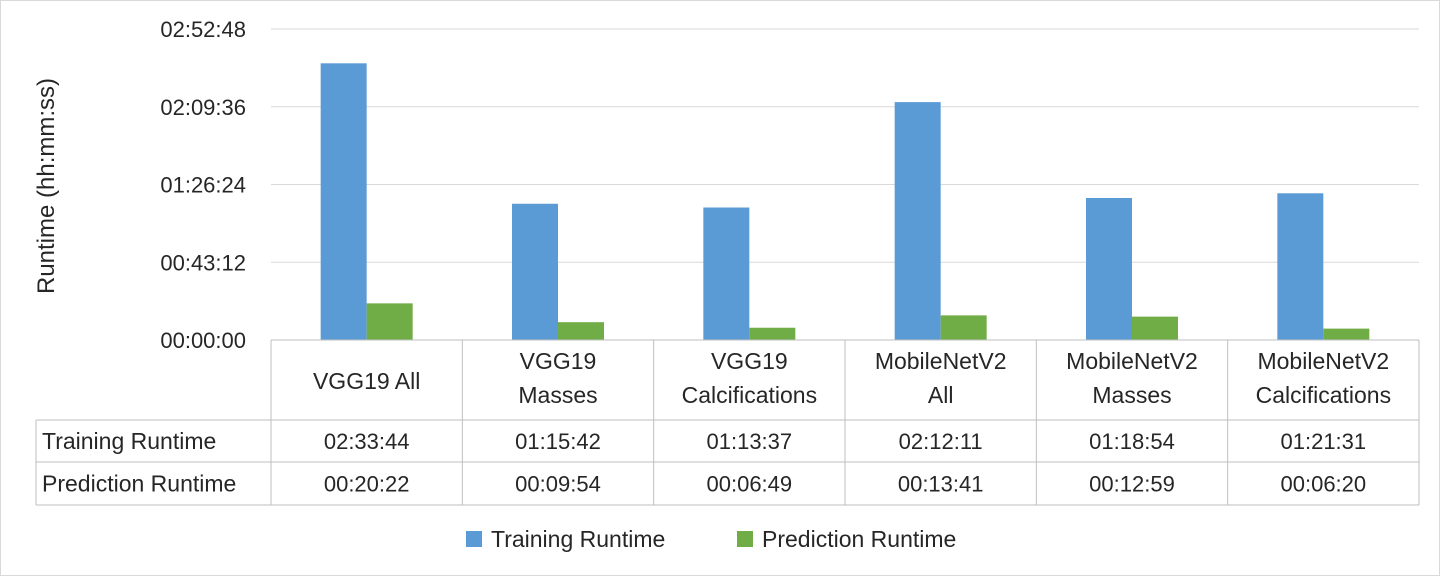 This screenshot has height=580, width=1440. Describe the element at coordinates (203, 107) in the screenshot. I see `y-tick-label: 02:09:36` at that location.